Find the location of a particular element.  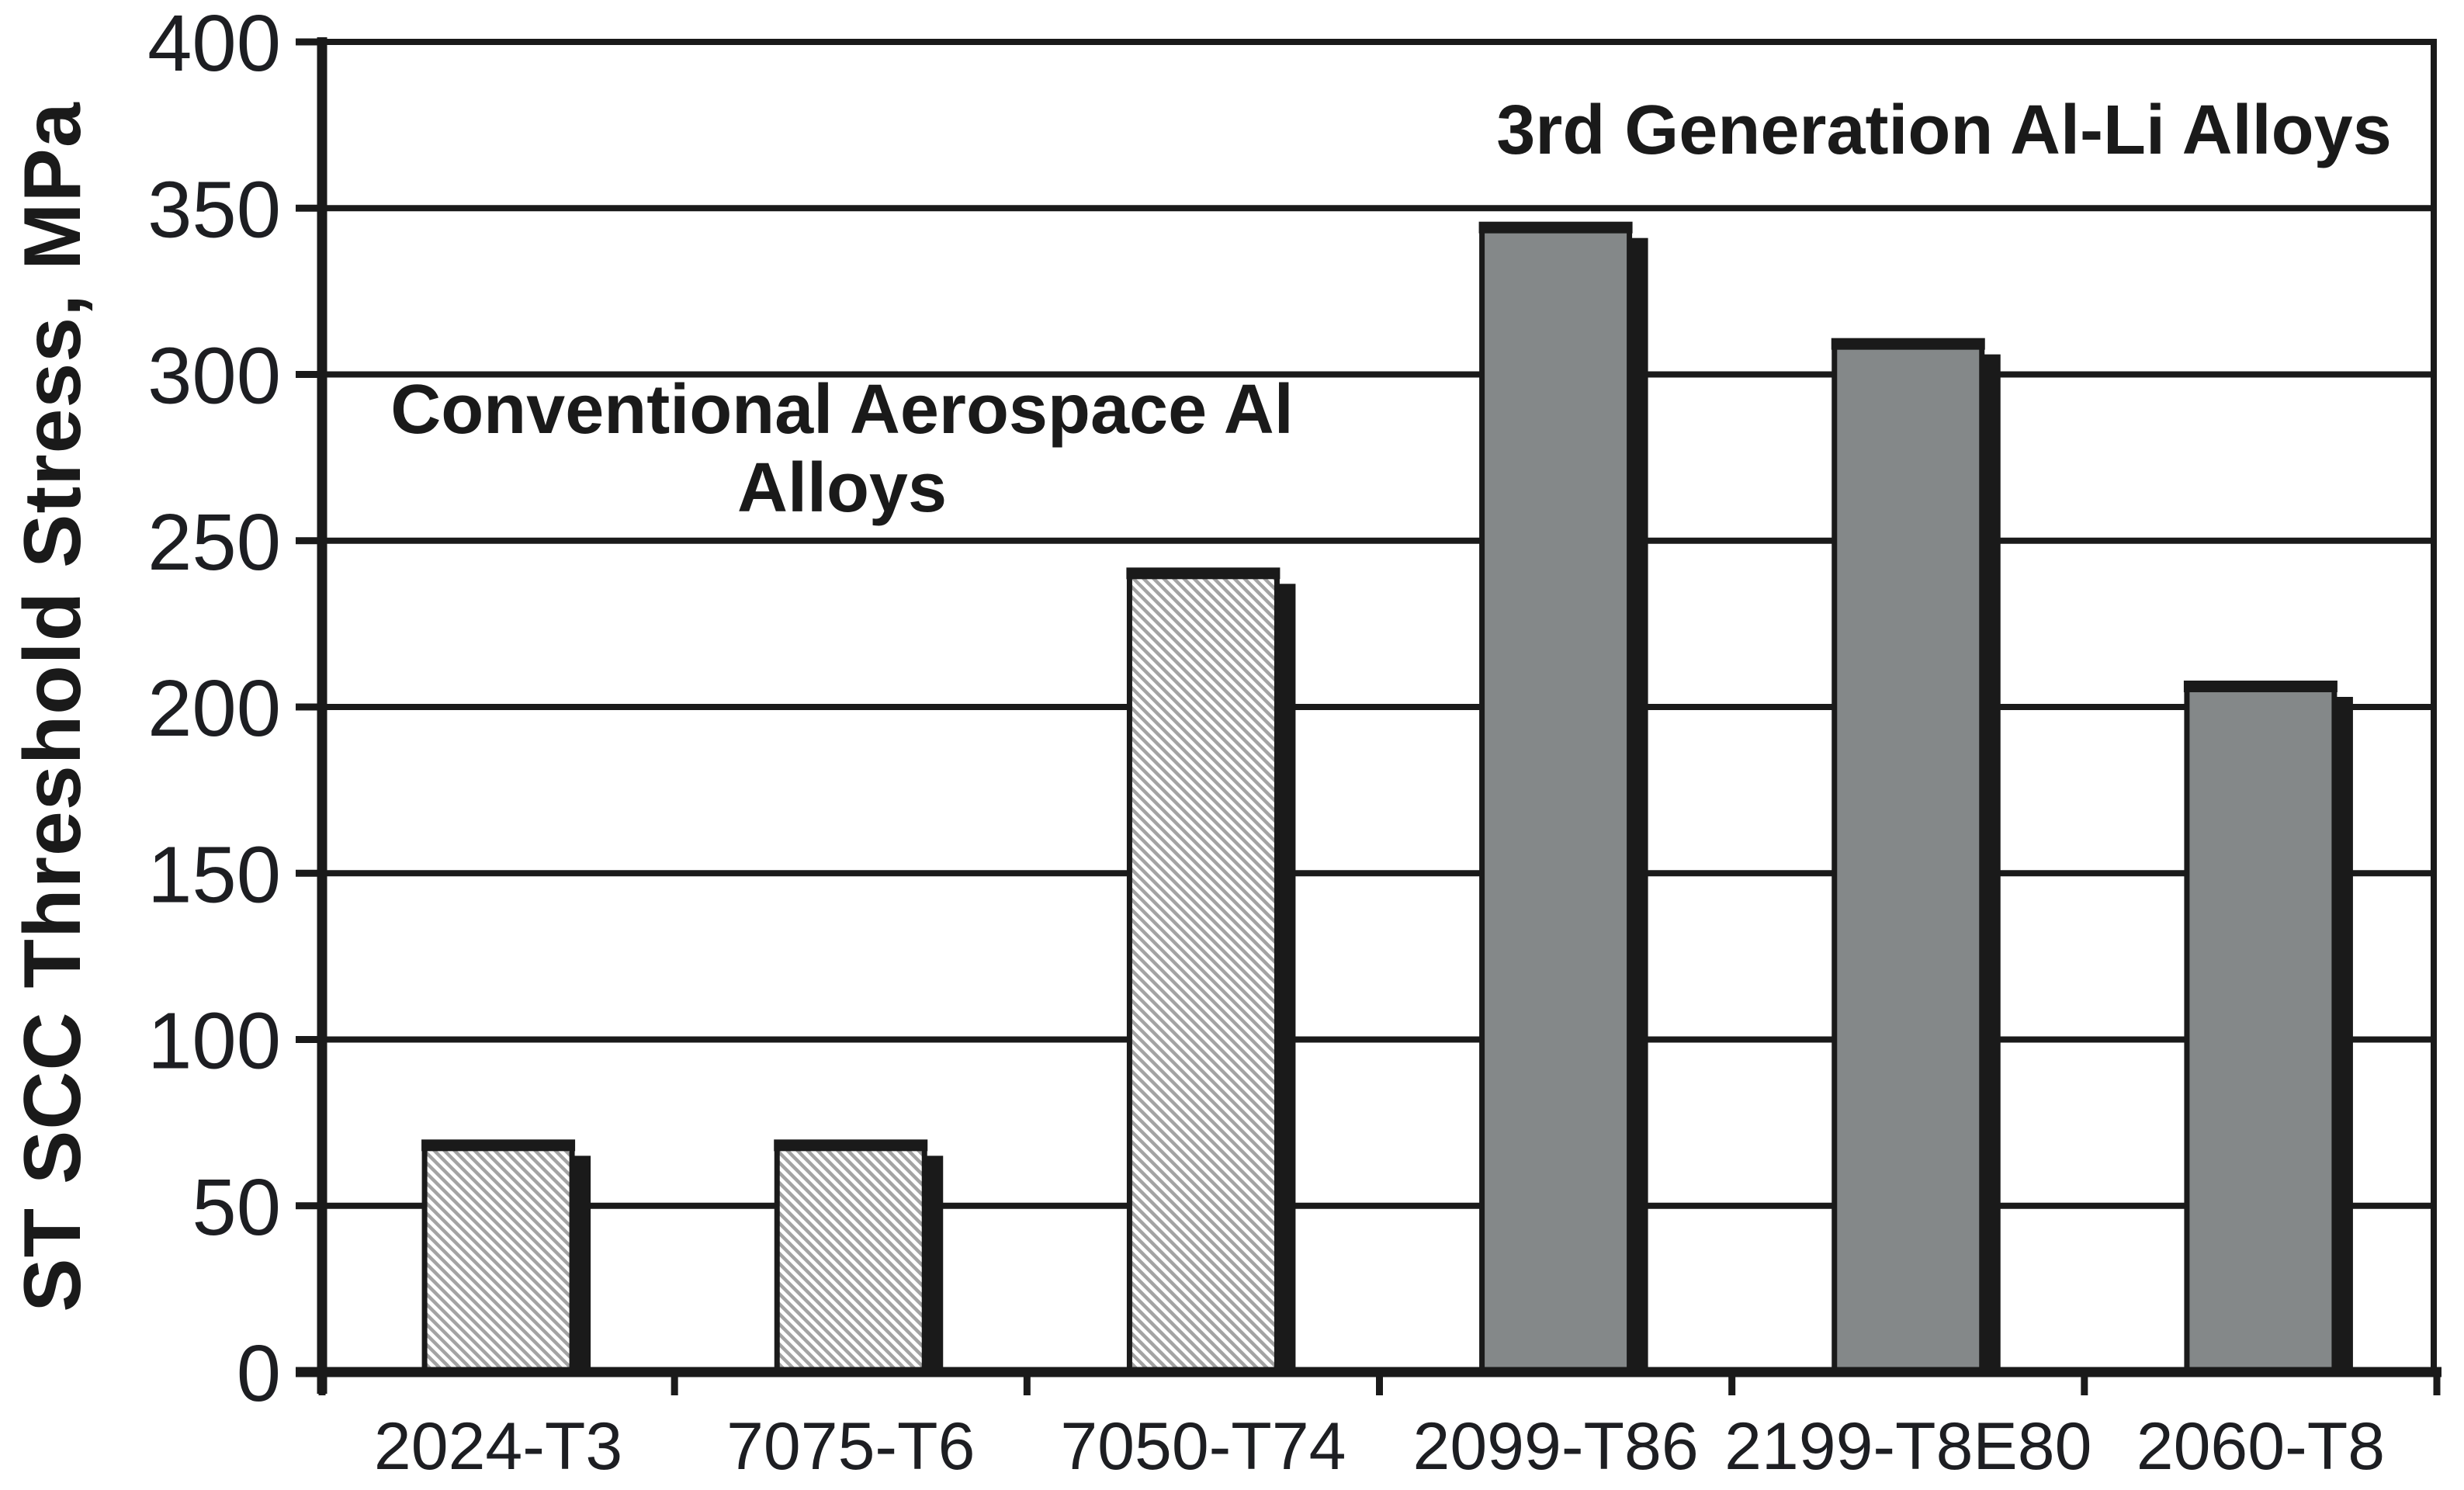

x-axis-label-2024-T3: 2024-T3 is located at coordinates (498, 1446).